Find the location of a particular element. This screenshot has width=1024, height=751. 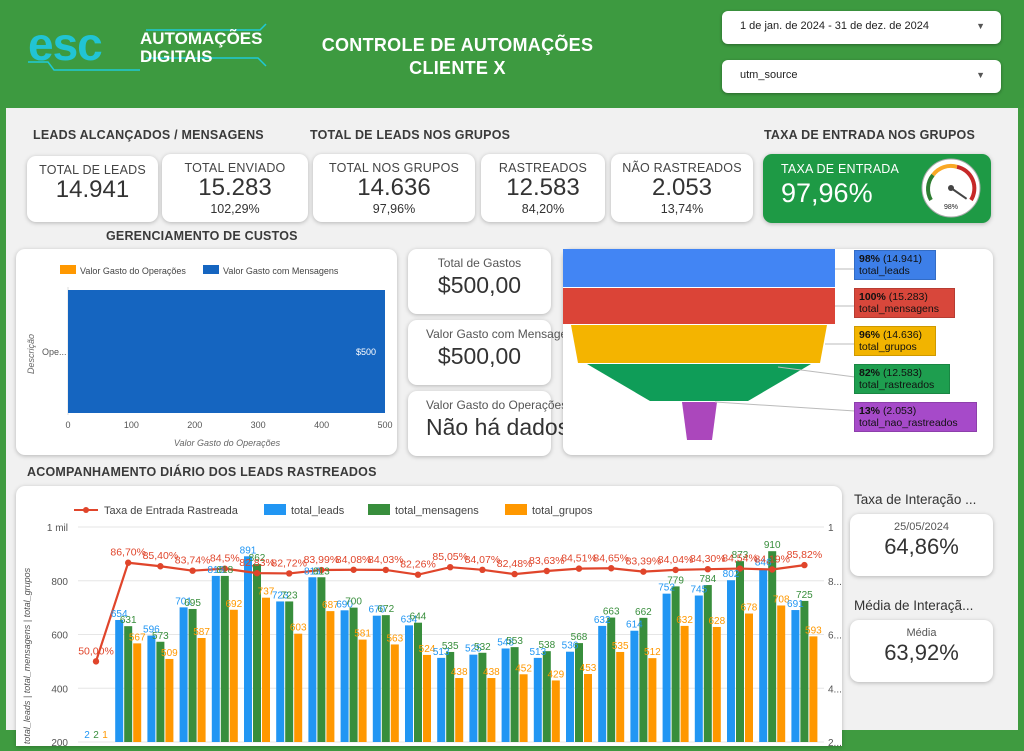

rate-label: 84,5% is located at coordinates (225, 559).